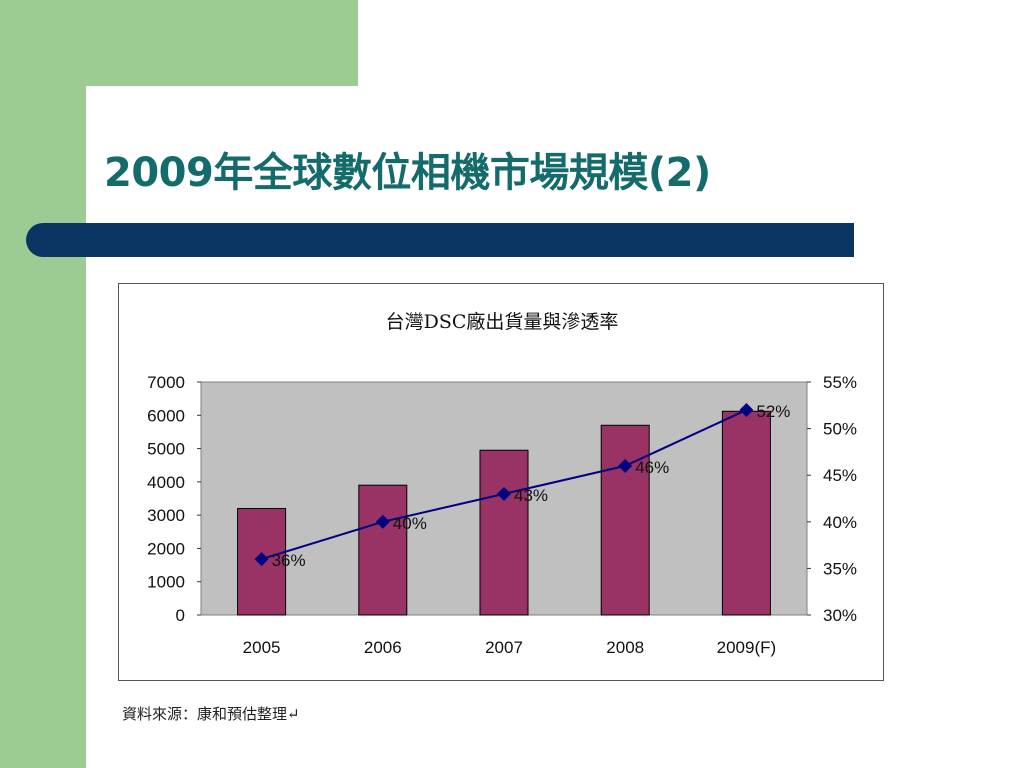  I want to click on y-tick-label: 2000, so click(166, 548).